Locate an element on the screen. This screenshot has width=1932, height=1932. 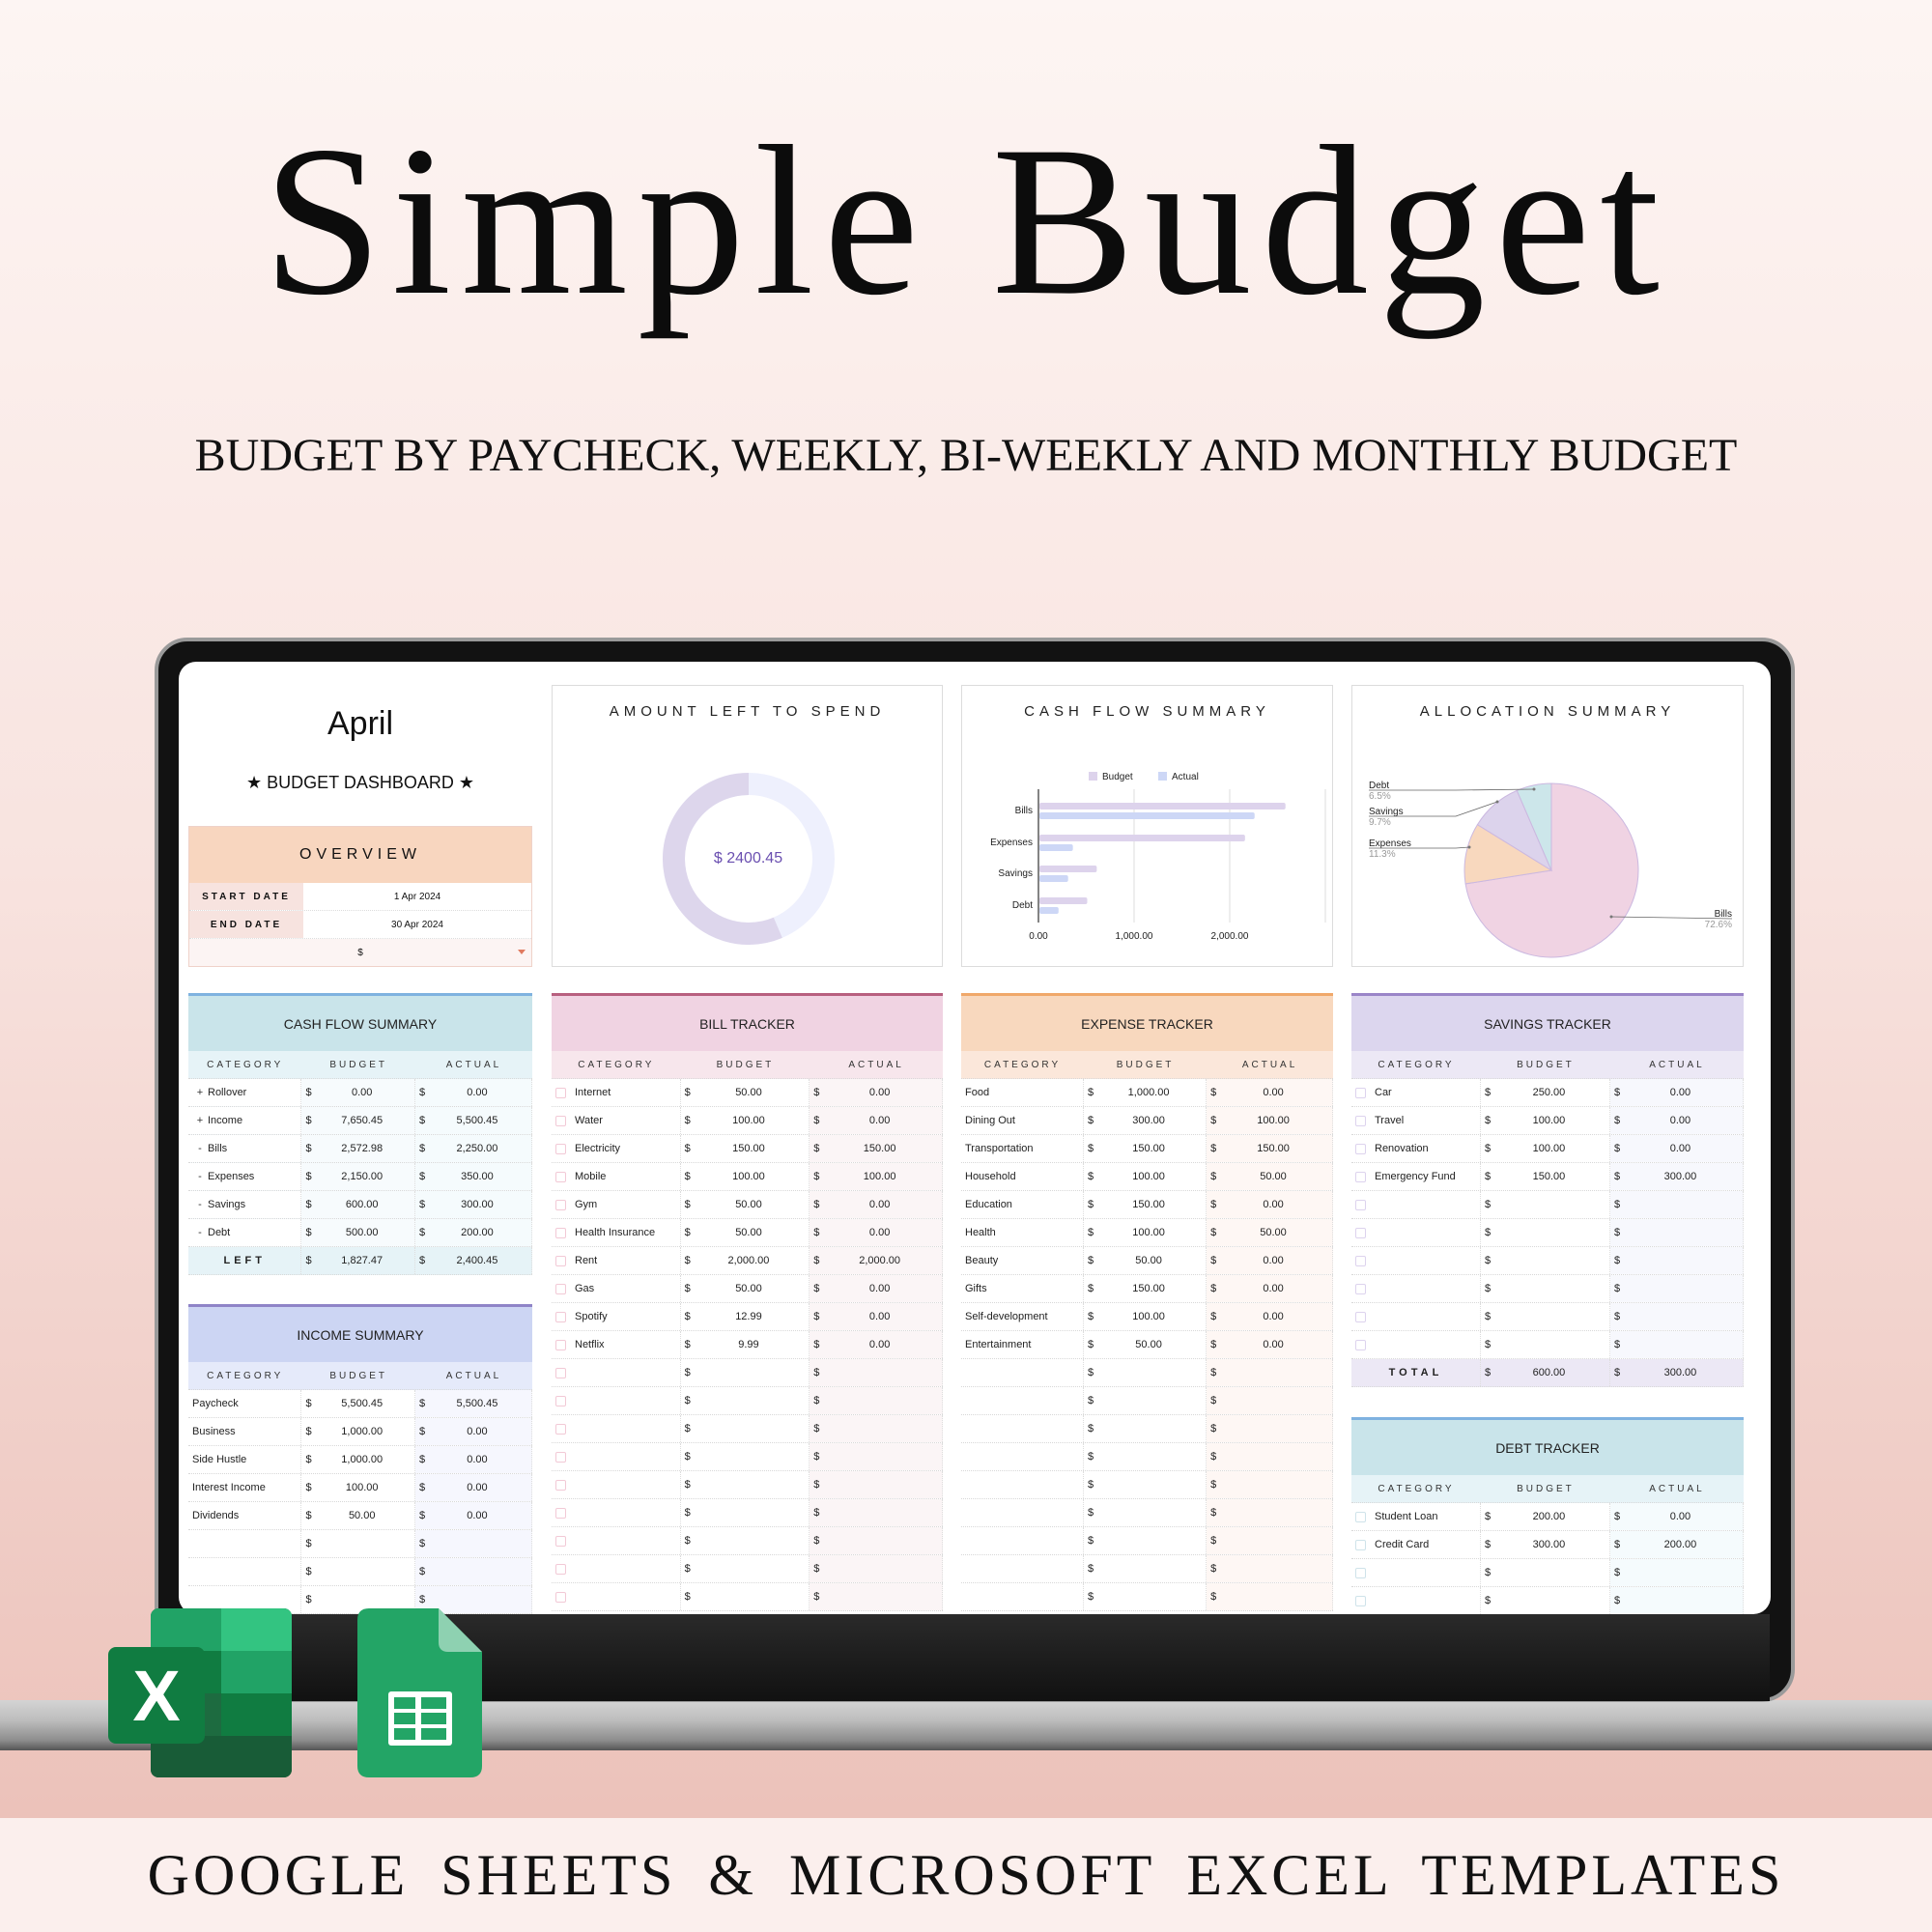
category-cell: Student Loan is located at coordinates (1416, 1516).